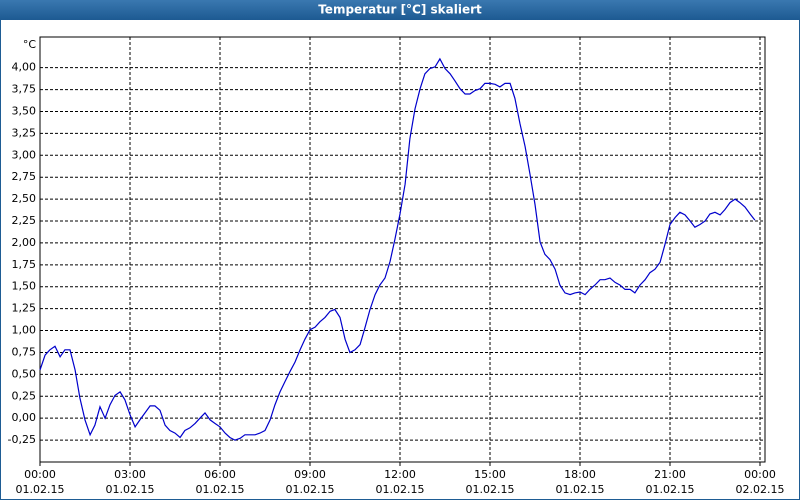  What do you see at coordinates (24, 220) in the screenshot?
I see `y-tick-label: 2,25` at bounding box center [24, 220].